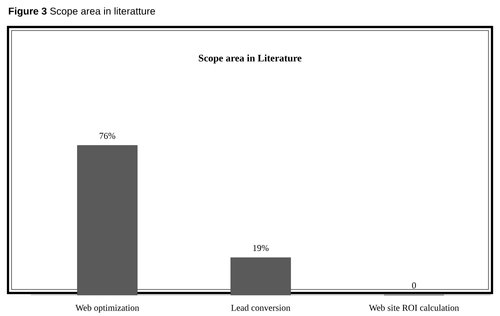 This screenshot has width=500, height=316. Describe the element at coordinates (261, 248) in the screenshot. I see `data-label: 19%` at that location.